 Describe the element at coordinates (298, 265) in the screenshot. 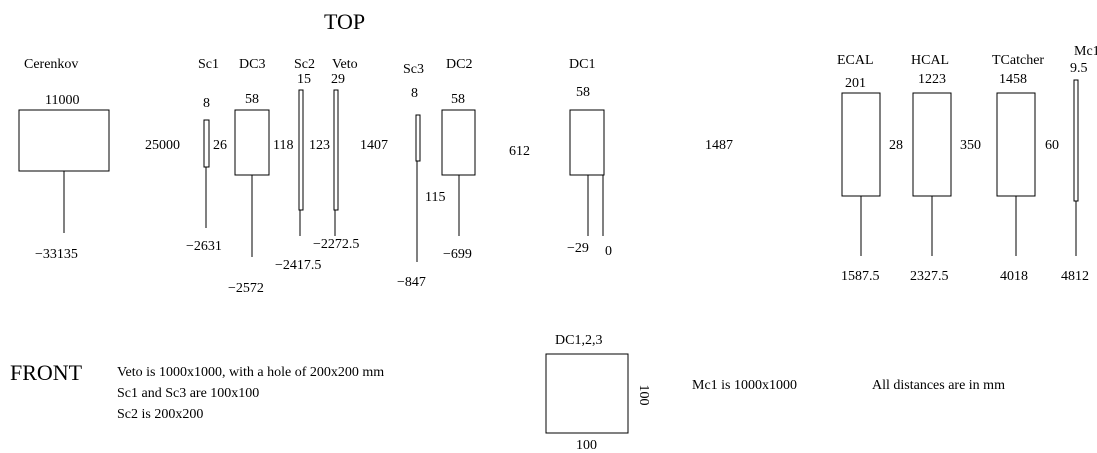

I see `sc2-position: −2417.5` at that location.